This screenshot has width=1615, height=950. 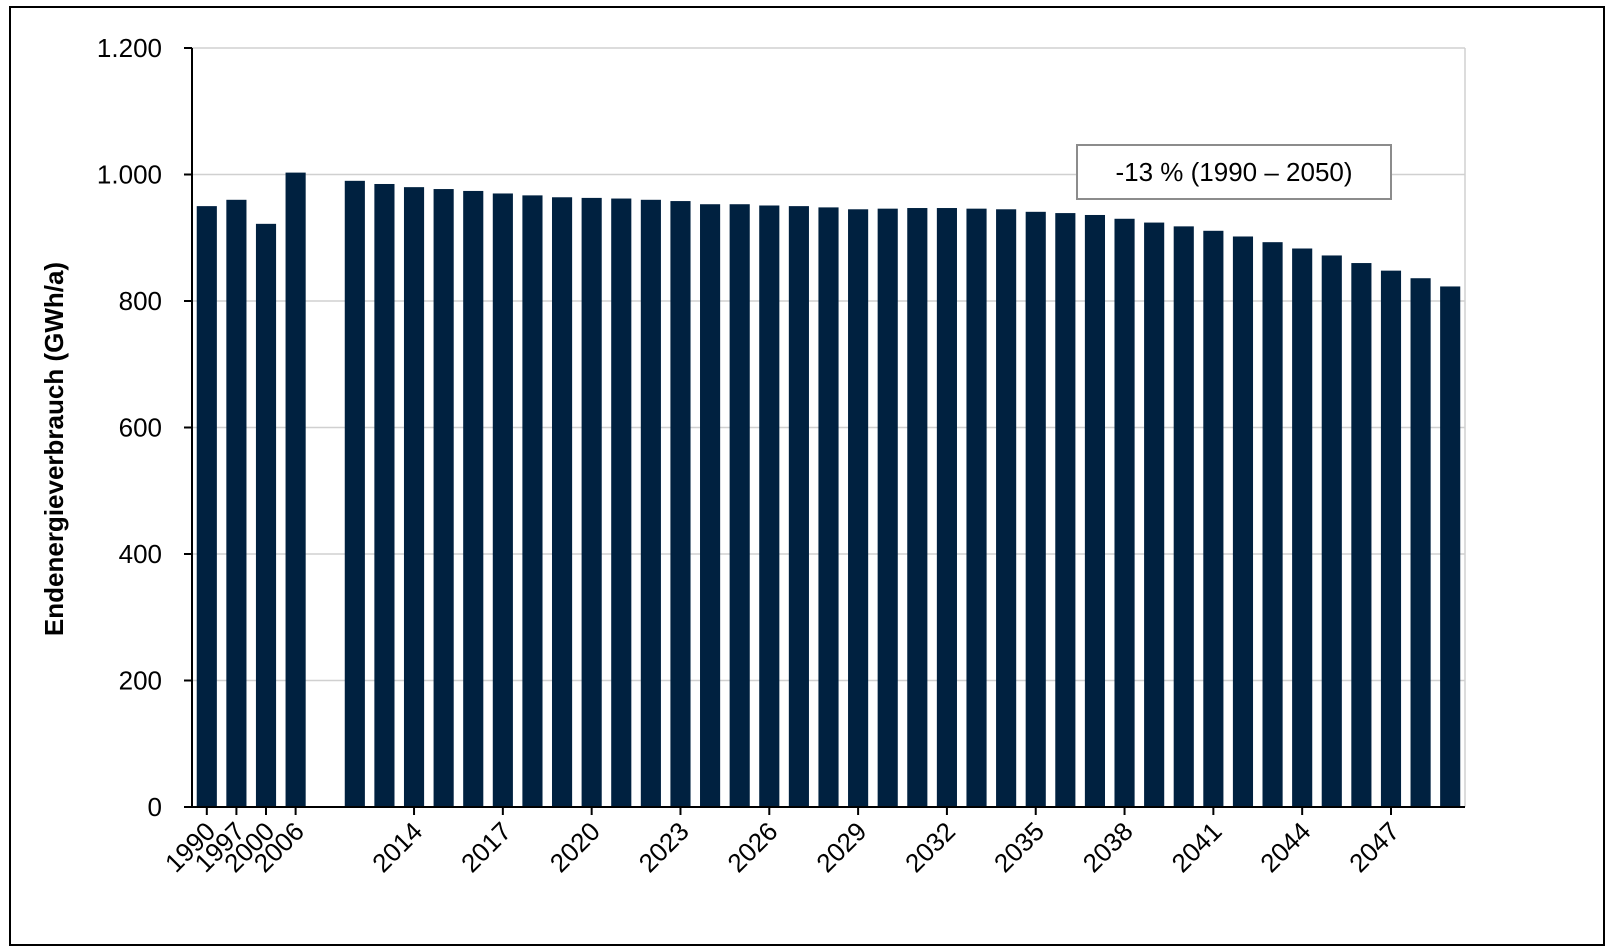 I want to click on x-tick-label: 2041, so click(x=1196, y=847).